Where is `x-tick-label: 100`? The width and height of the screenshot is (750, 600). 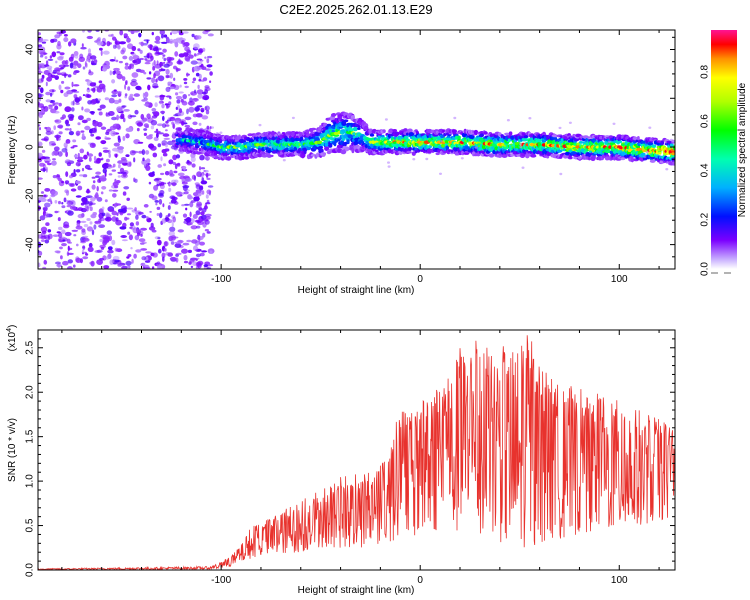
x-tick-label: 100 is located at coordinates (619, 580).